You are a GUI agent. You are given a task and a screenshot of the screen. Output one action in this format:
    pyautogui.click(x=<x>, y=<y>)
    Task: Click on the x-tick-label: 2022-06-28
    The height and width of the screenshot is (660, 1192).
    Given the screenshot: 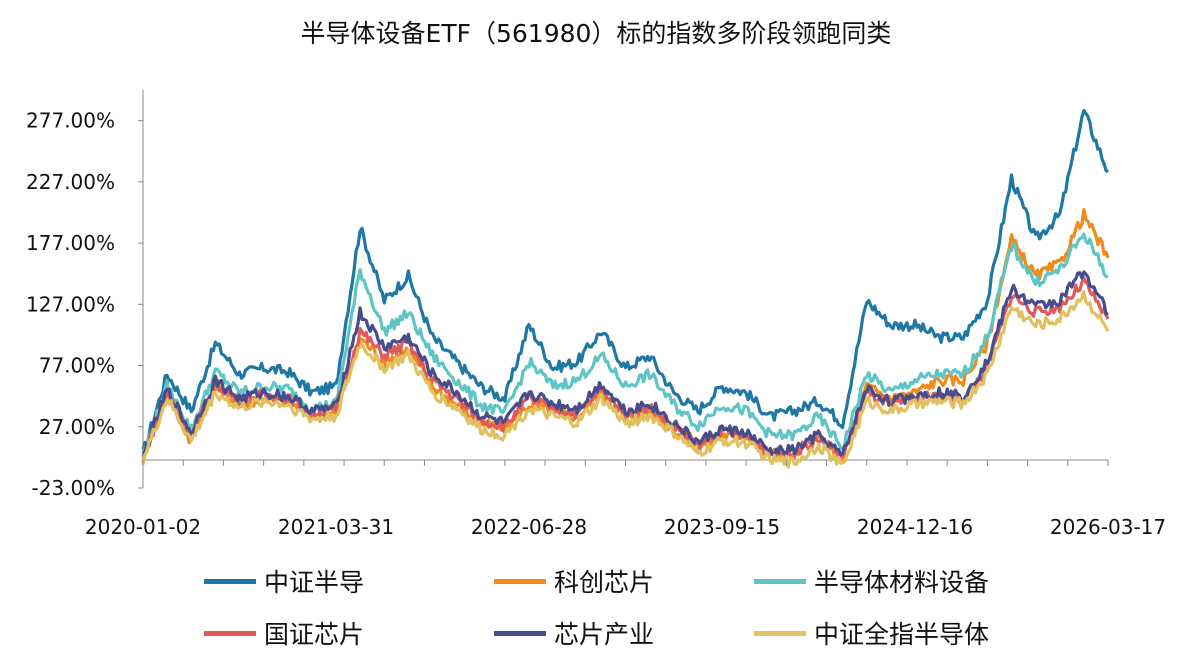 What is the action you would take?
    pyautogui.click(x=529, y=527)
    